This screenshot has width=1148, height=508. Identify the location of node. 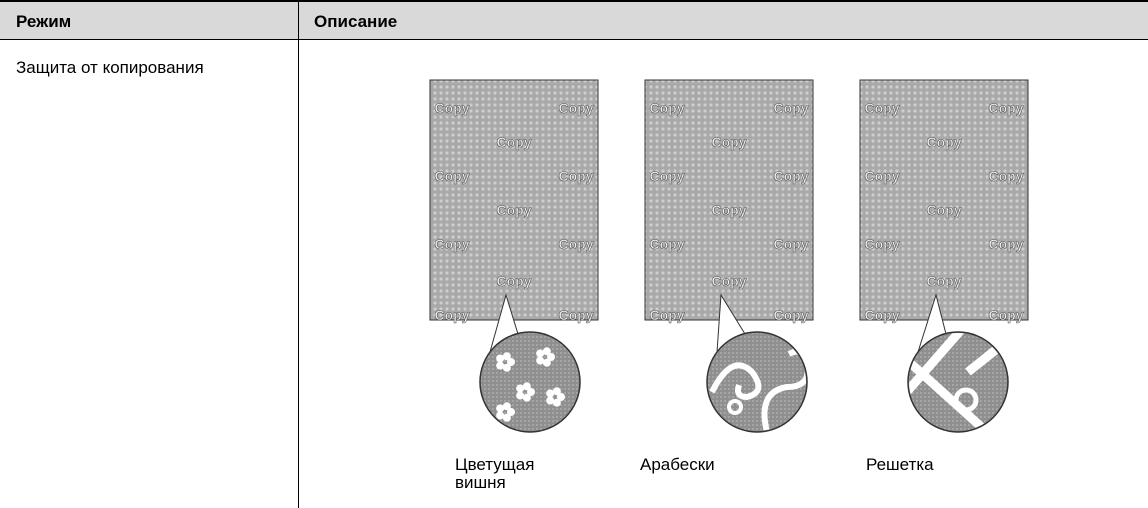
(966, 400).